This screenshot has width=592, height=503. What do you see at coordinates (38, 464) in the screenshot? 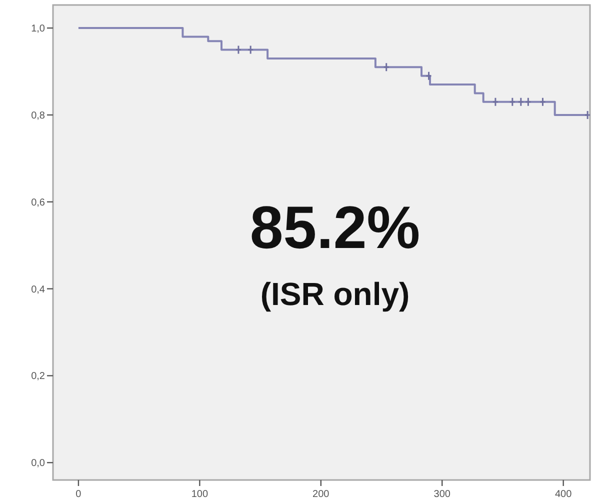
I see `y-tick-label: 0,0` at bounding box center [38, 464].